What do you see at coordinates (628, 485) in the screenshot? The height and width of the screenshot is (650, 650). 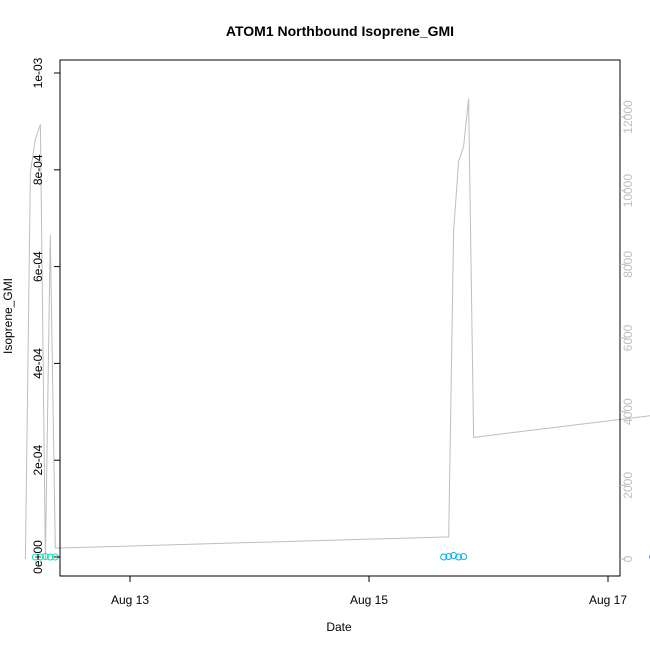 I see `right-tick-label: 2000` at bounding box center [628, 485].